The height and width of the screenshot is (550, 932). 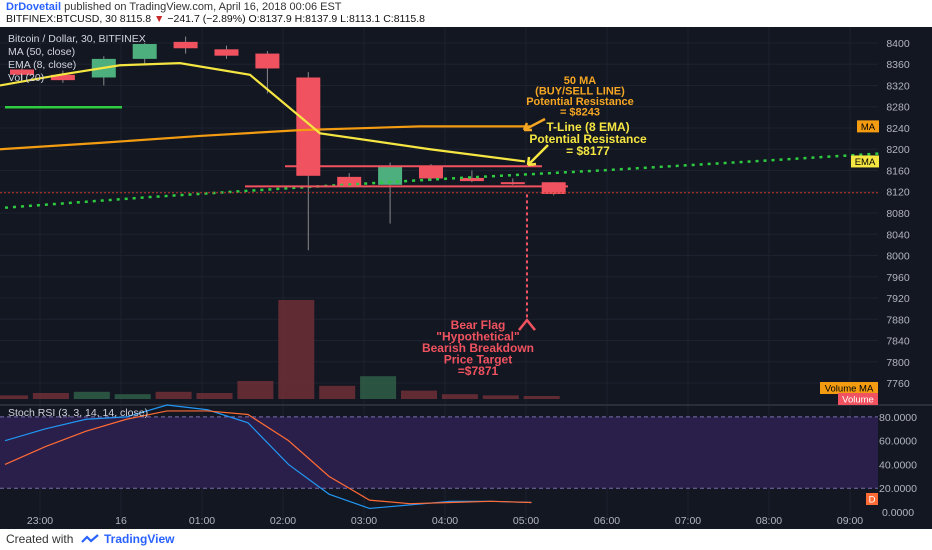 I want to click on created-with-text: Created with, so click(x=40, y=539).